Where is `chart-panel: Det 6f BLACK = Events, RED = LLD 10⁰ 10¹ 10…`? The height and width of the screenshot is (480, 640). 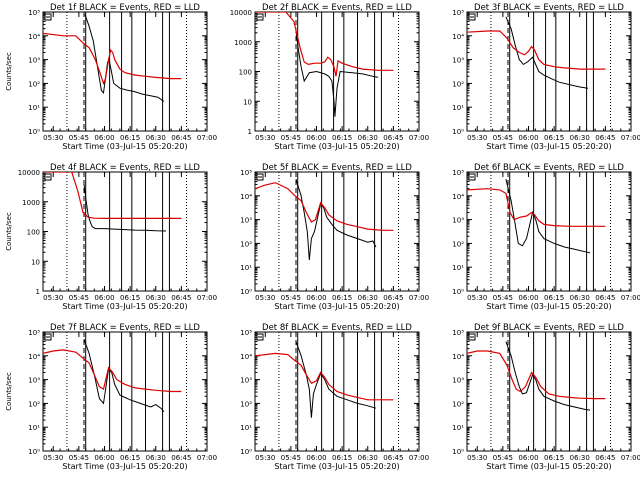 chart-panel: Det 6f BLACK = Events, RED = LLD 10⁰ 10¹ 10… is located at coordinates (546, 237).